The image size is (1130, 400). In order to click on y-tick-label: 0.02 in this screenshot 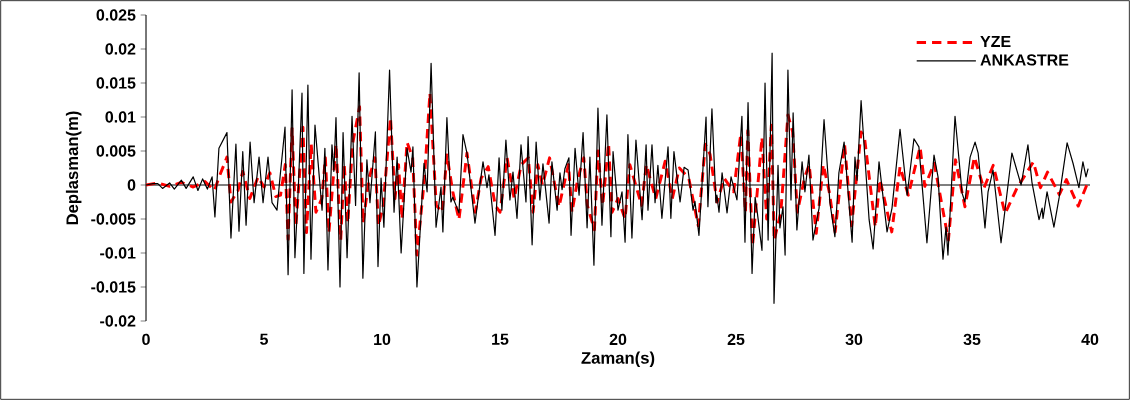, I will do `click(120, 49)`.